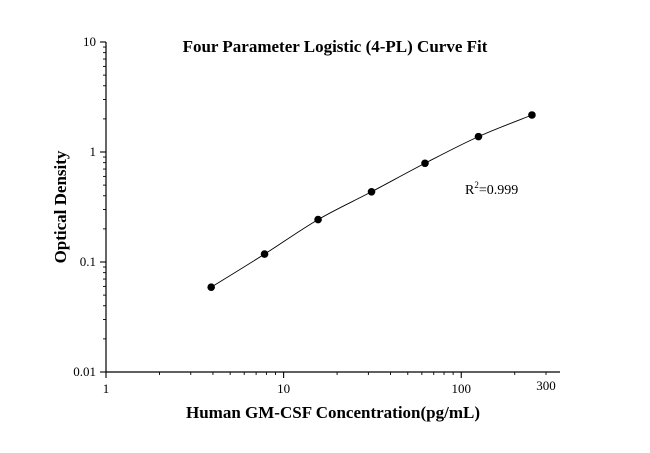  I want to click on r-squared-value: =0.999, so click(498, 190).